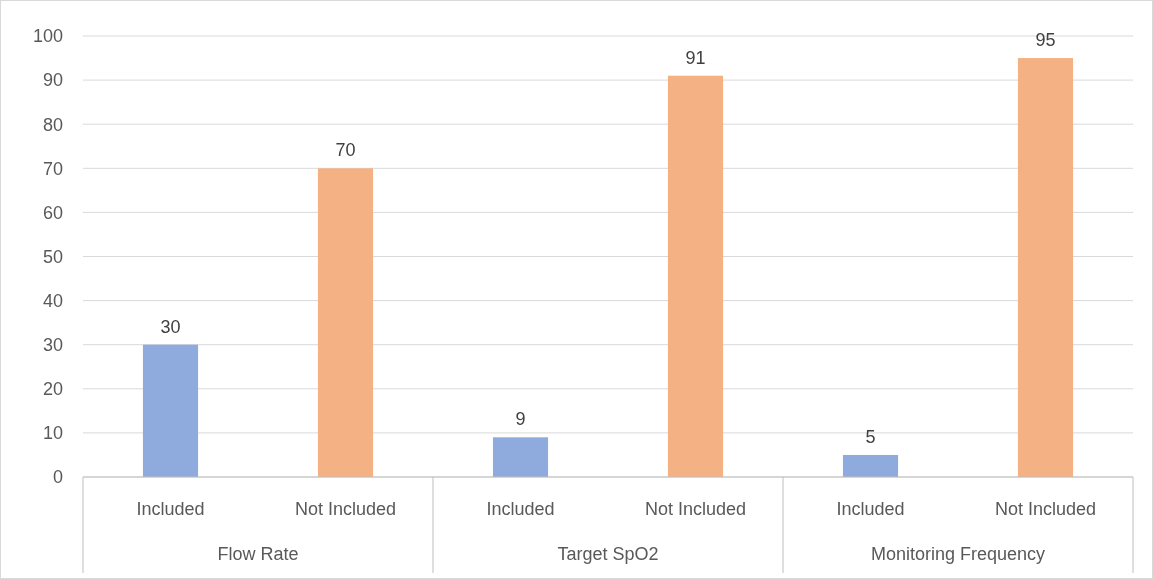 The height and width of the screenshot is (579, 1153). I want to click on y-tick-label: 60, so click(52, 212).